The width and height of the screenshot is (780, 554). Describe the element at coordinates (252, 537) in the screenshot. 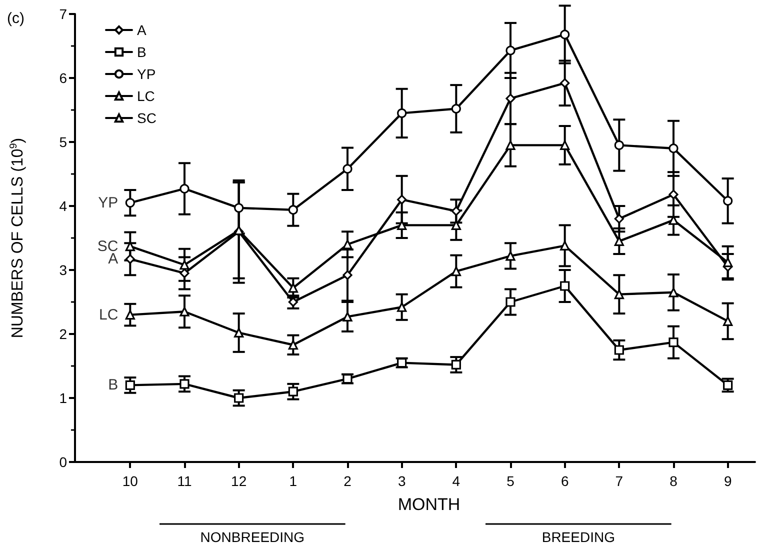

I see `text: NONBREEDING` at that location.